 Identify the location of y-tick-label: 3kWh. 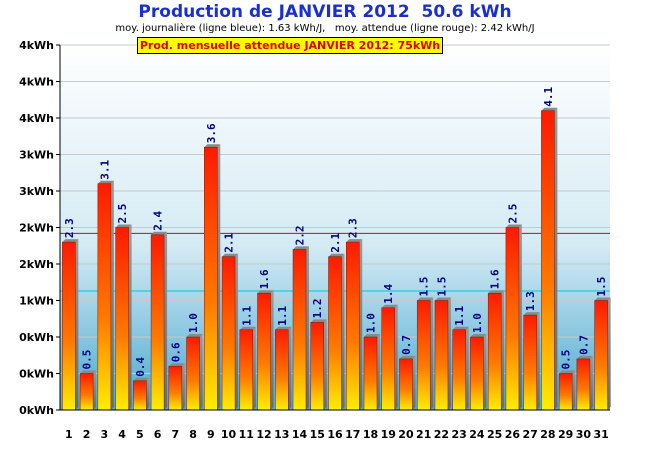
(36, 155).